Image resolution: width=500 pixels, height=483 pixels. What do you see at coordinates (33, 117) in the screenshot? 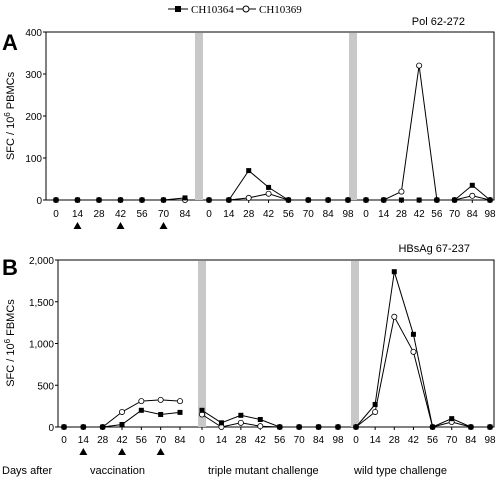
I see `y-tick-label: 200` at bounding box center [33, 117].